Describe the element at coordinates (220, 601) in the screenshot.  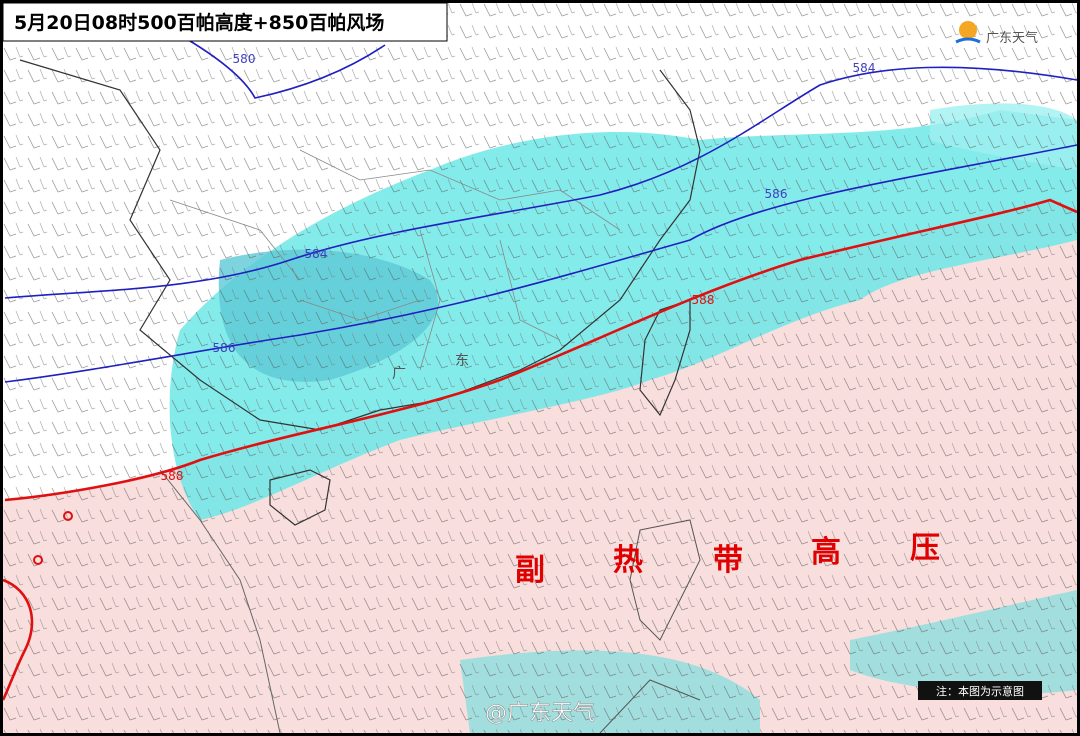
I see `border` at that location.